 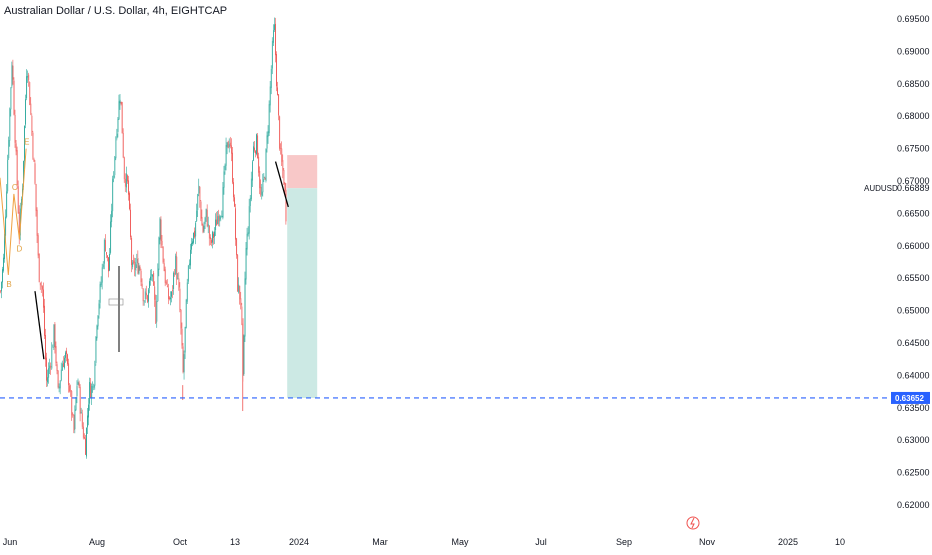 What do you see at coordinates (913, 246) in the screenshot?
I see `y-tick-label: 0.66000` at bounding box center [913, 246].